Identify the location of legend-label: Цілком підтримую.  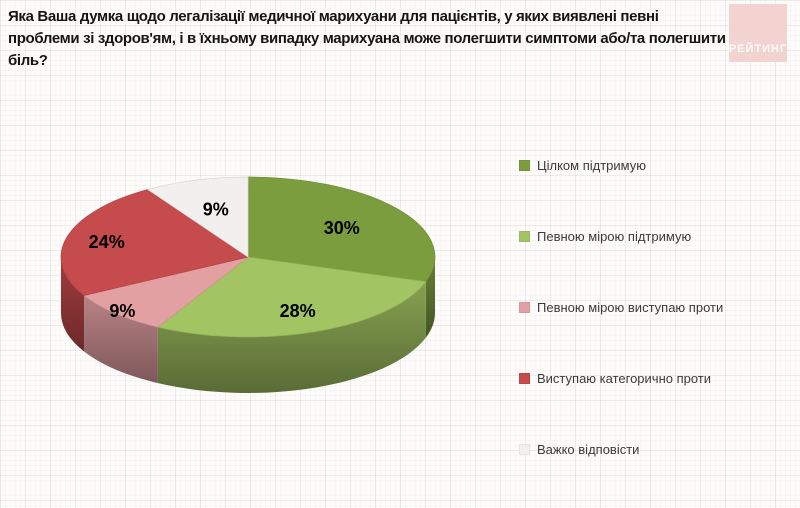
(591, 165).